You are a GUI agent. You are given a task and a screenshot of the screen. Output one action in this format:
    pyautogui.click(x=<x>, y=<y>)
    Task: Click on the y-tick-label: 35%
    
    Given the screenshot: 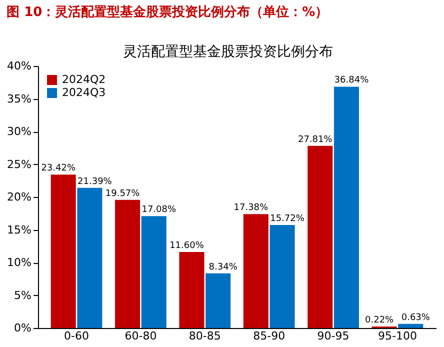 What is the action you would take?
    pyautogui.click(x=19, y=99)
    